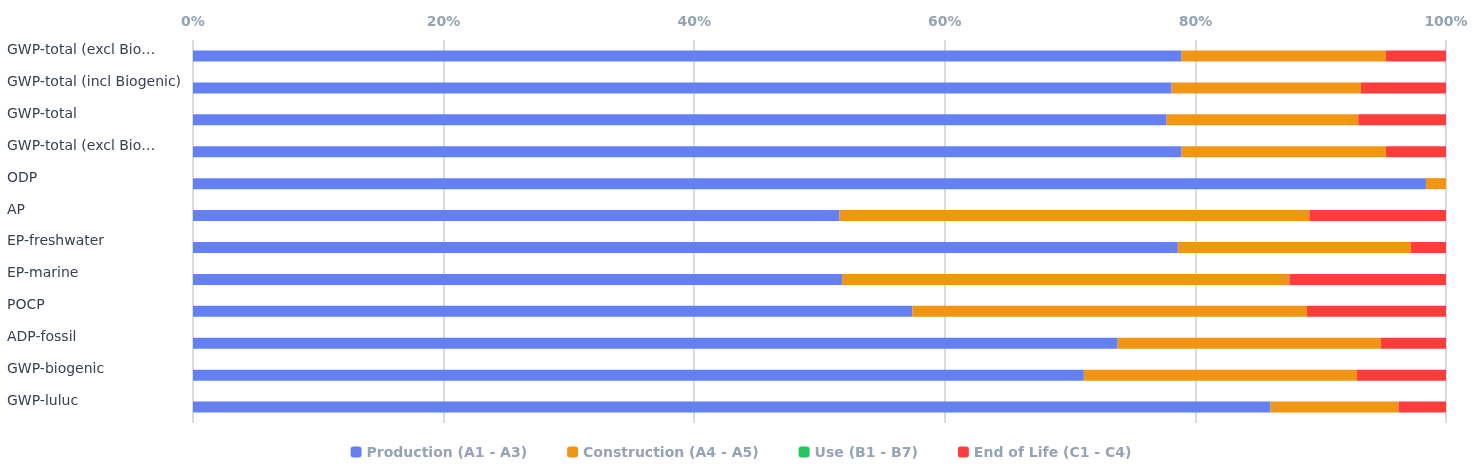 This screenshot has width=1482, height=468. Describe the element at coordinates (443, 21) in the screenshot. I see `x-tick-label: 20%` at that location.